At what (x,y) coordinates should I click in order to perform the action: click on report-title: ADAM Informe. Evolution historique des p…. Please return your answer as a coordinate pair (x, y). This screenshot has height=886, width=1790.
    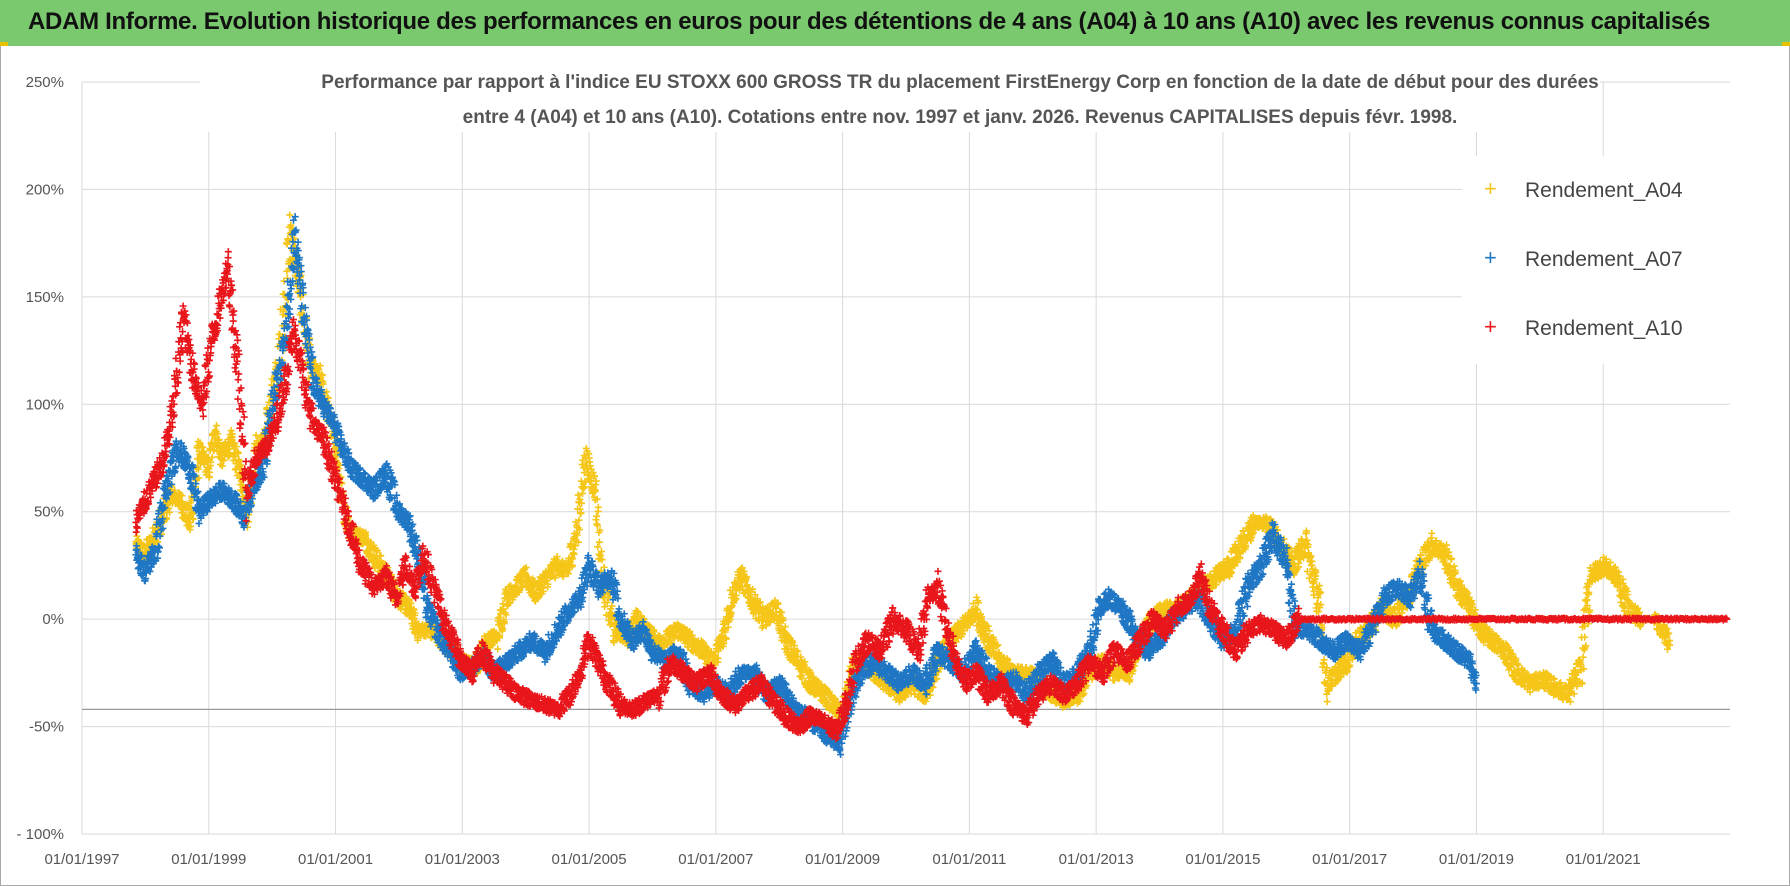
    Looking at the image, I should click on (869, 21).